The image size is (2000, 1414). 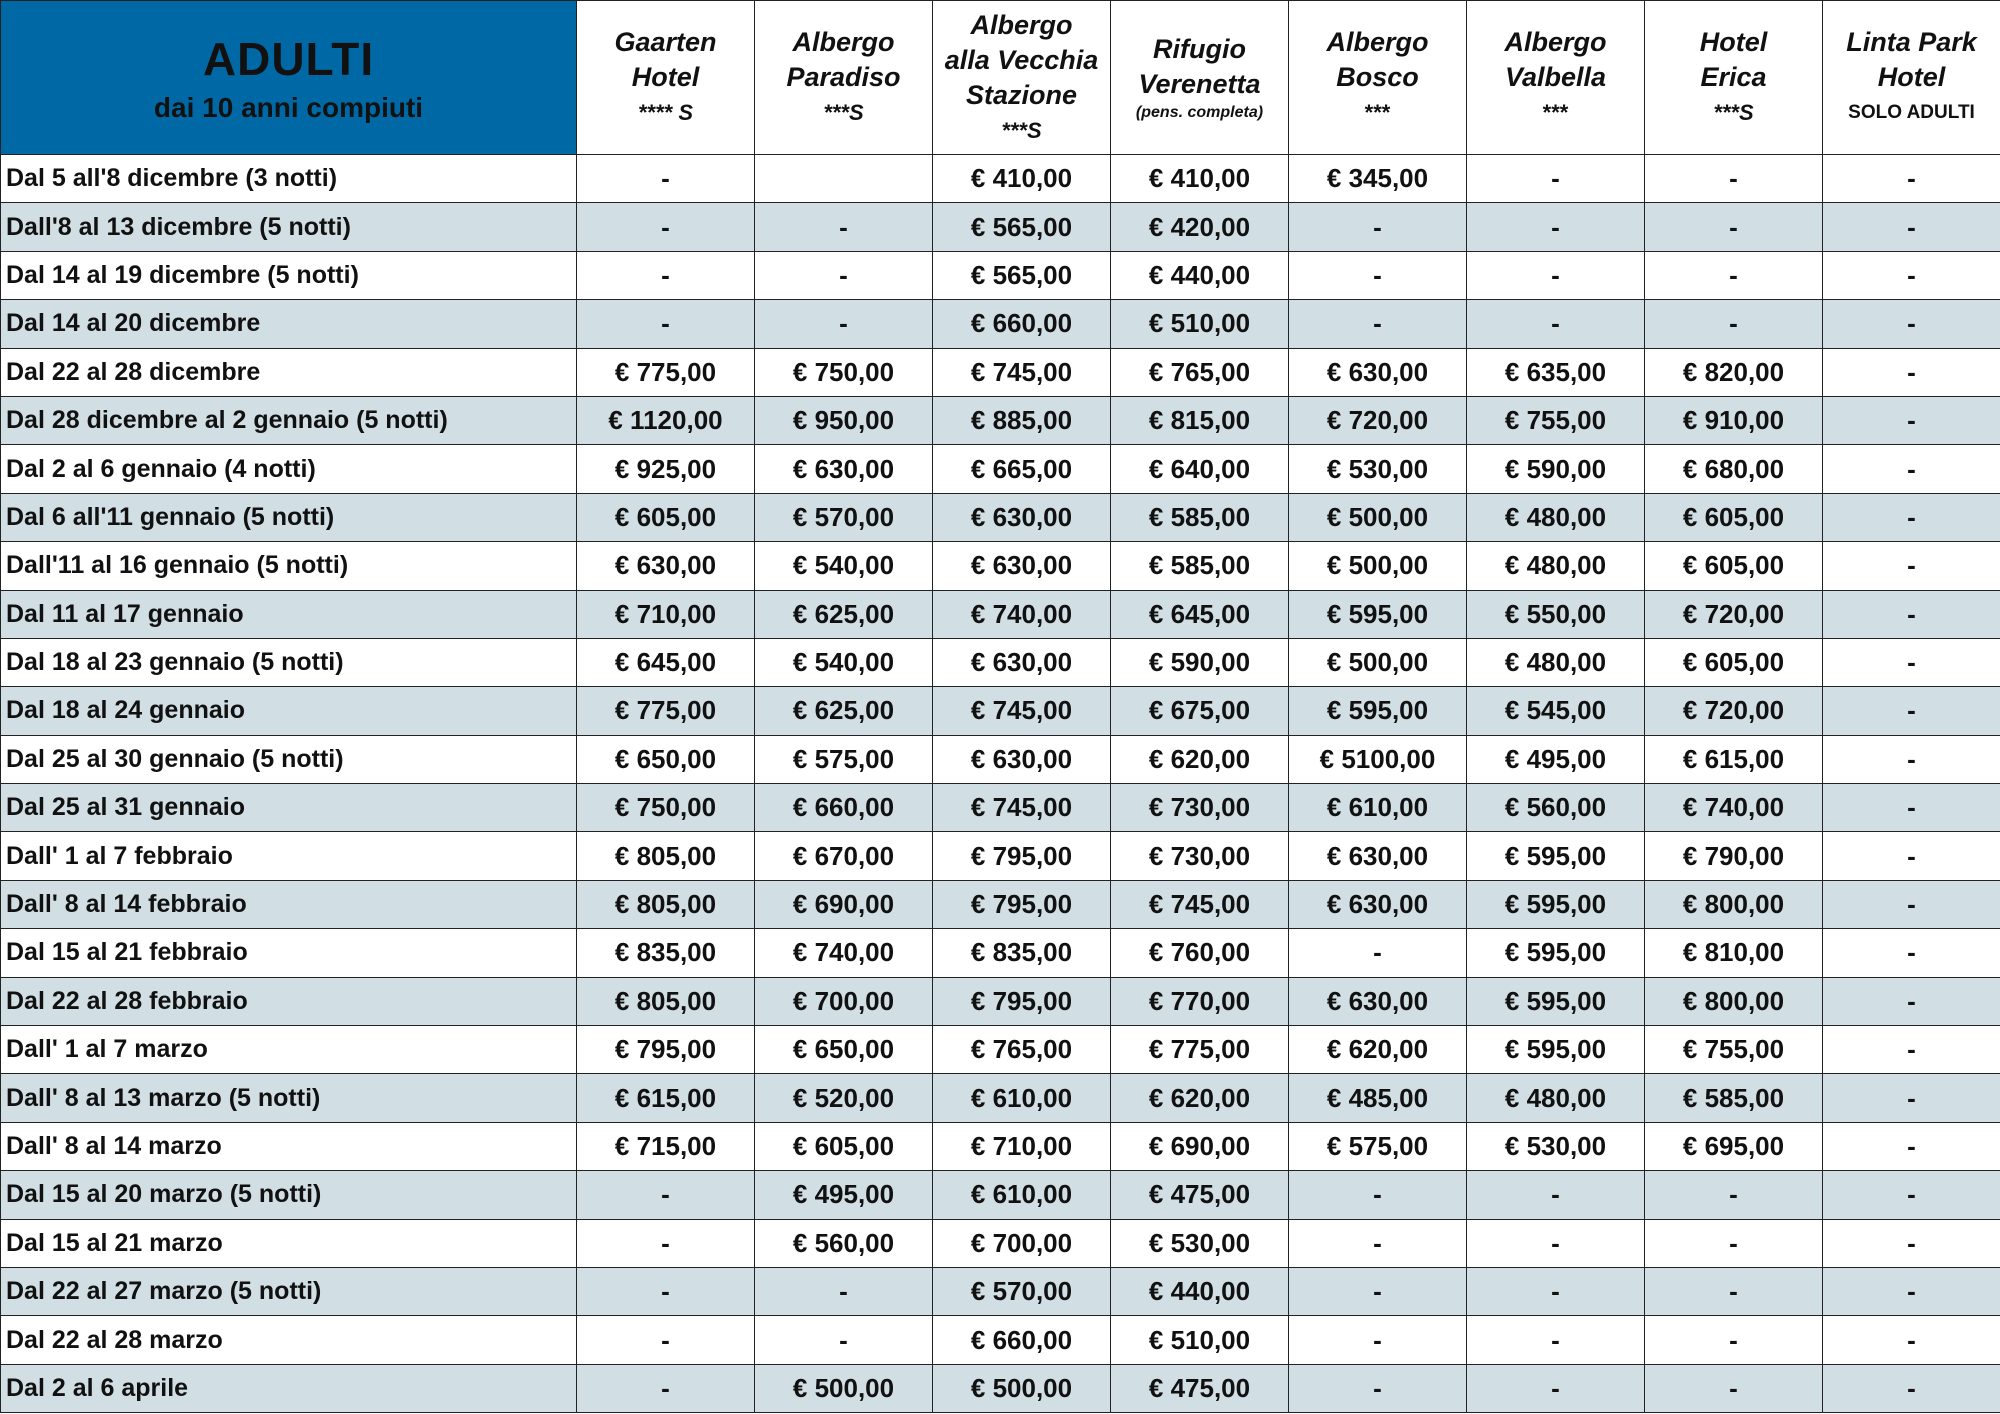 I want to click on price-cell: € 495,00, so click(x=1555, y=759).